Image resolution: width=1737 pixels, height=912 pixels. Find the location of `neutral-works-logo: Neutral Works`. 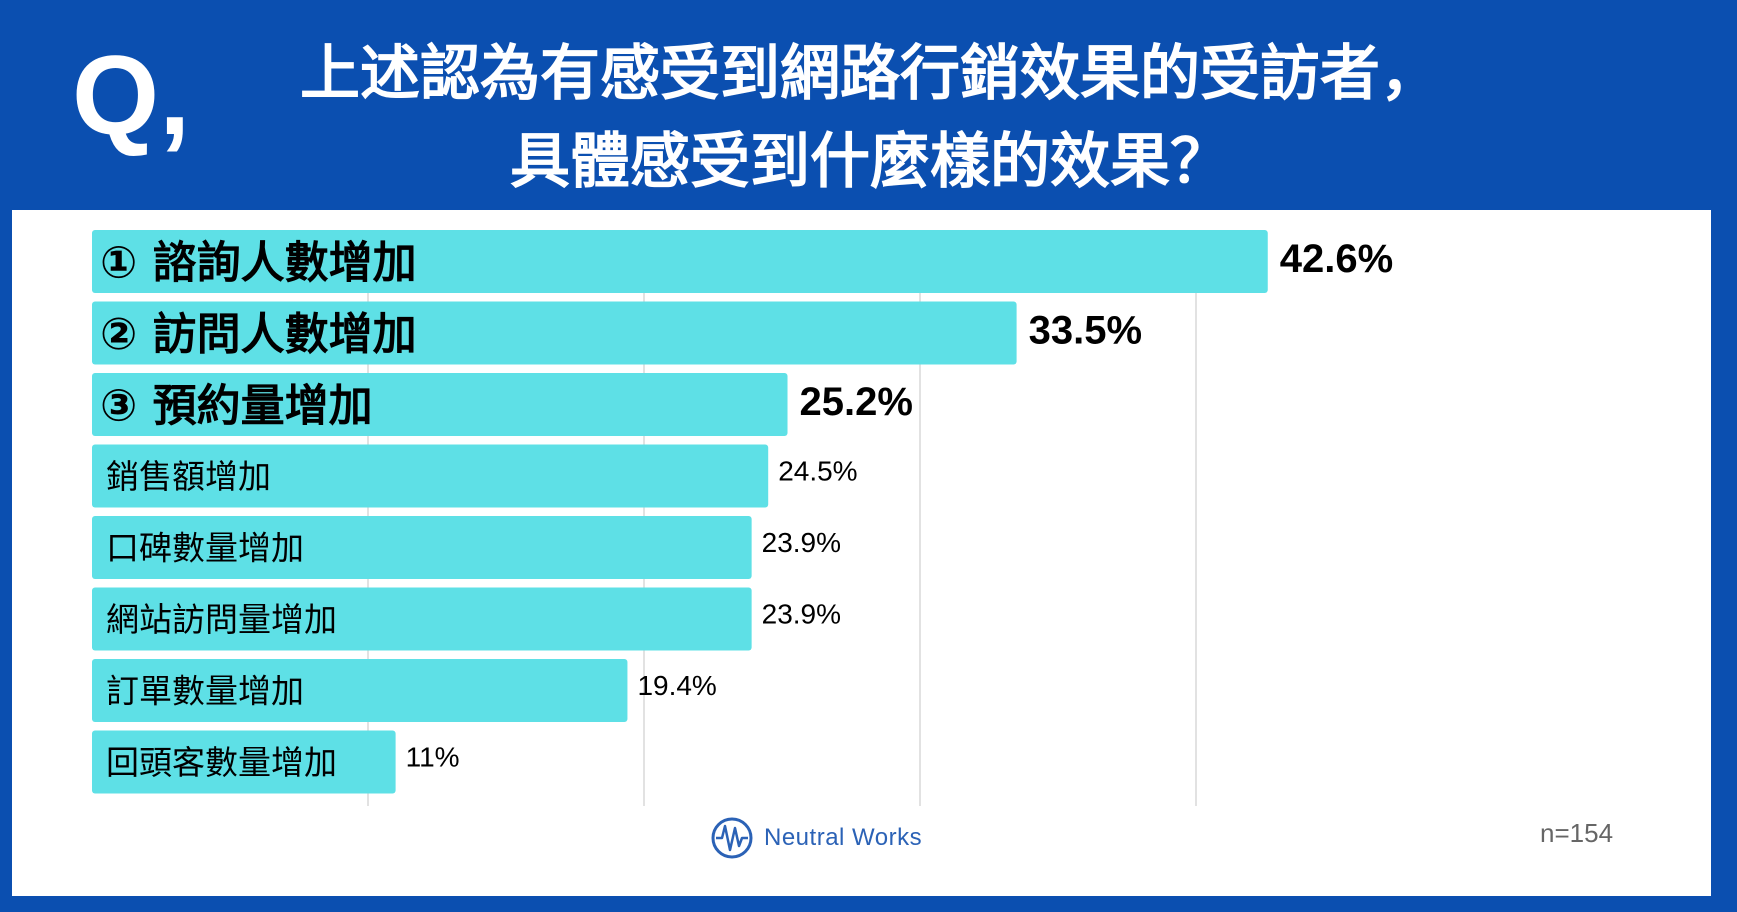

neutral-works-logo: Neutral Works is located at coordinates (816, 838).